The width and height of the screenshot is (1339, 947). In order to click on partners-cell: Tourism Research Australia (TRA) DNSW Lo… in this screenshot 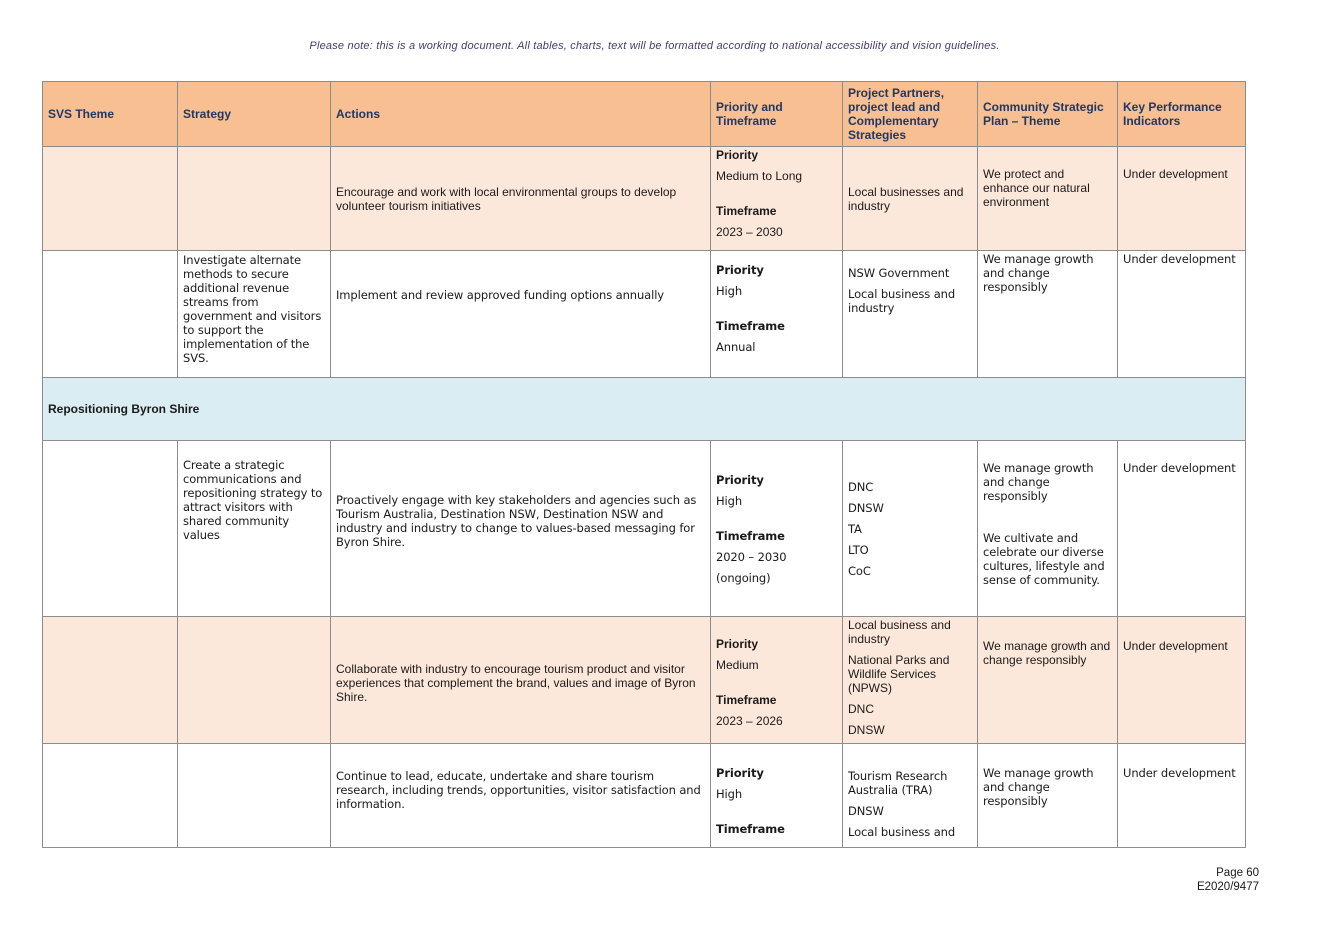, I will do `click(910, 795)`.